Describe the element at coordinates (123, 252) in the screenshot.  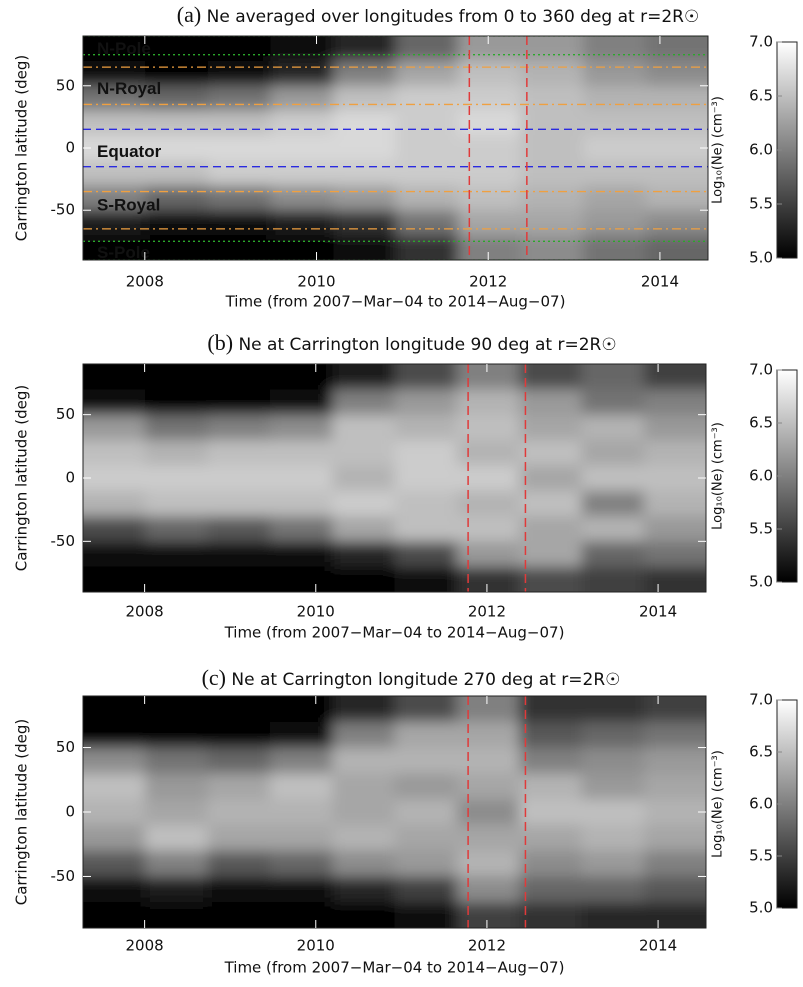
I see `region-label: S-Pole` at that location.